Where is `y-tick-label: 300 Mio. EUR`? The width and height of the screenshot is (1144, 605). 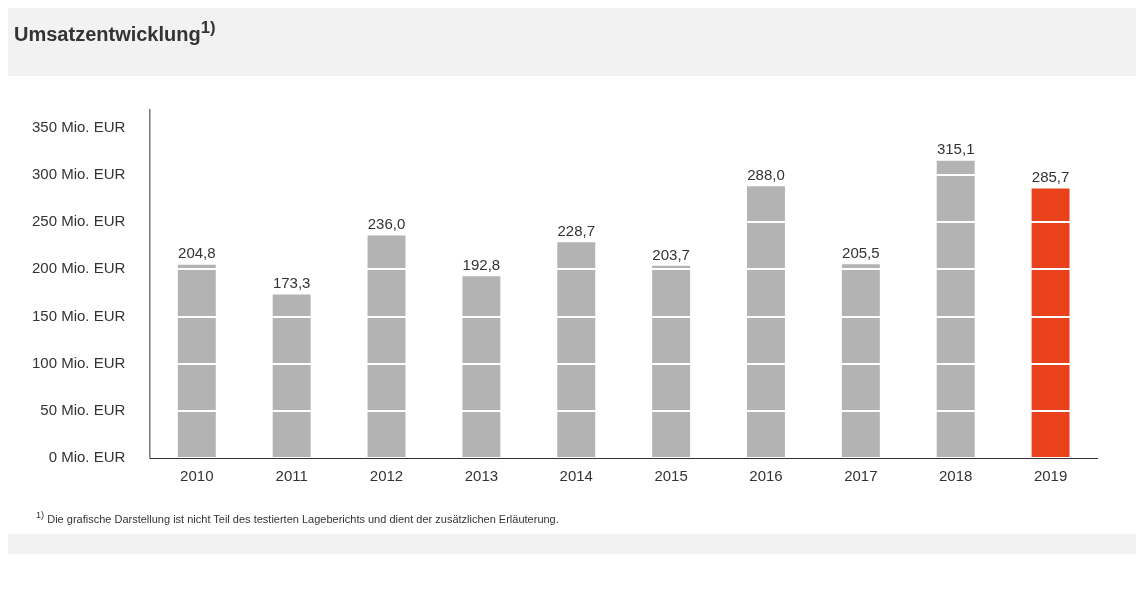 y-tick-label: 300 Mio. EUR is located at coordinates (78, 173).